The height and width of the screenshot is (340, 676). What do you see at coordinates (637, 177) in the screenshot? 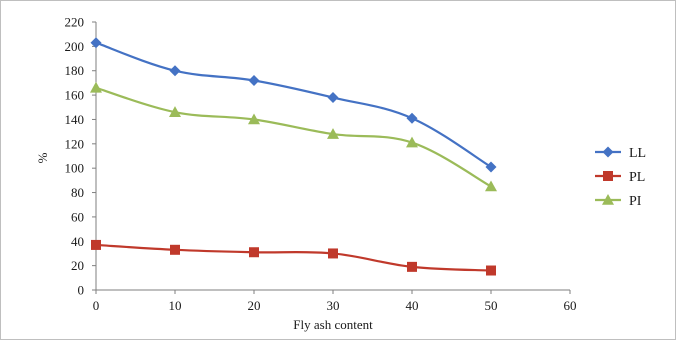
I see `legend-label: PL` at bounding box center [637, 177].